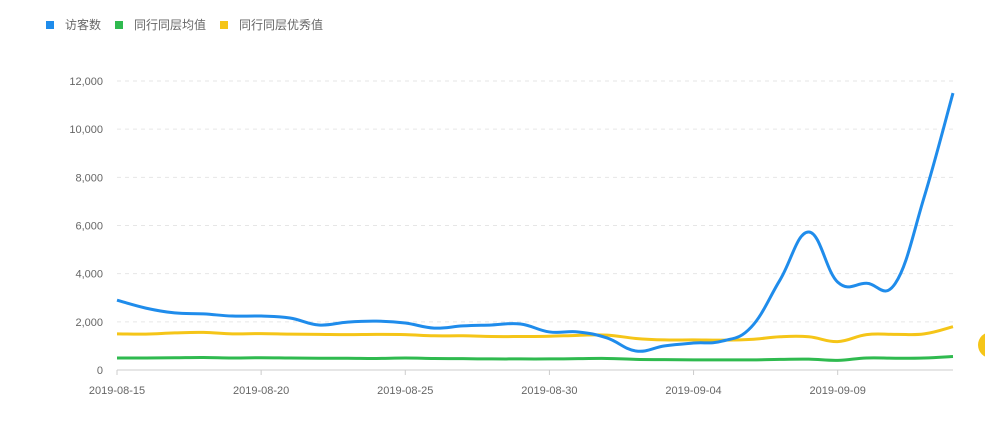  What do you see at coordinates (281, 25) in the screenshot?
I see `legend-label: 同行同层优秀值` at bounding box center [281, 25].